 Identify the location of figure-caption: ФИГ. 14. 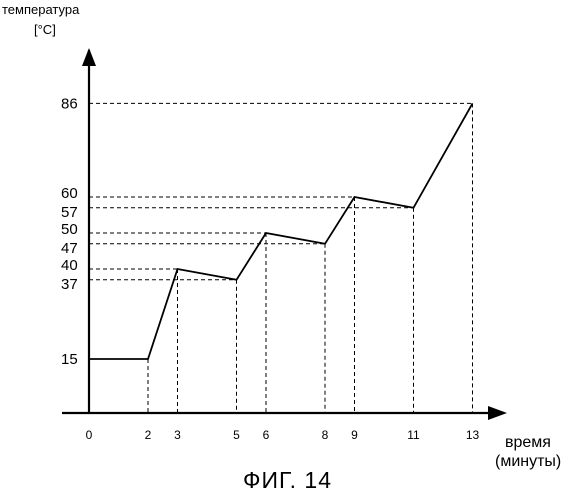
(287, 480).